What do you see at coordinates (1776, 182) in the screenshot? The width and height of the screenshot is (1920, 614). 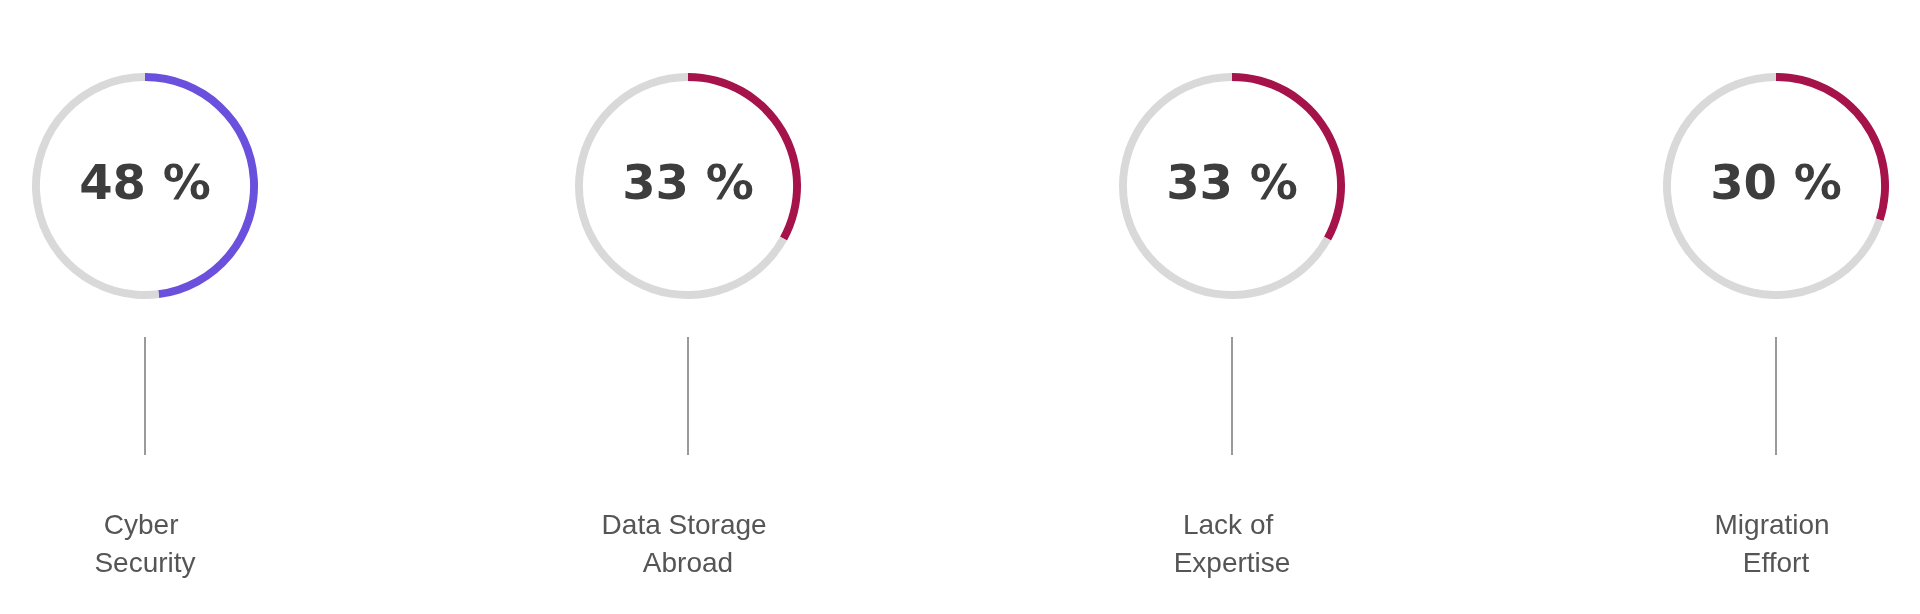 I see `text: 30 %` at bounding box center [1776, 182].